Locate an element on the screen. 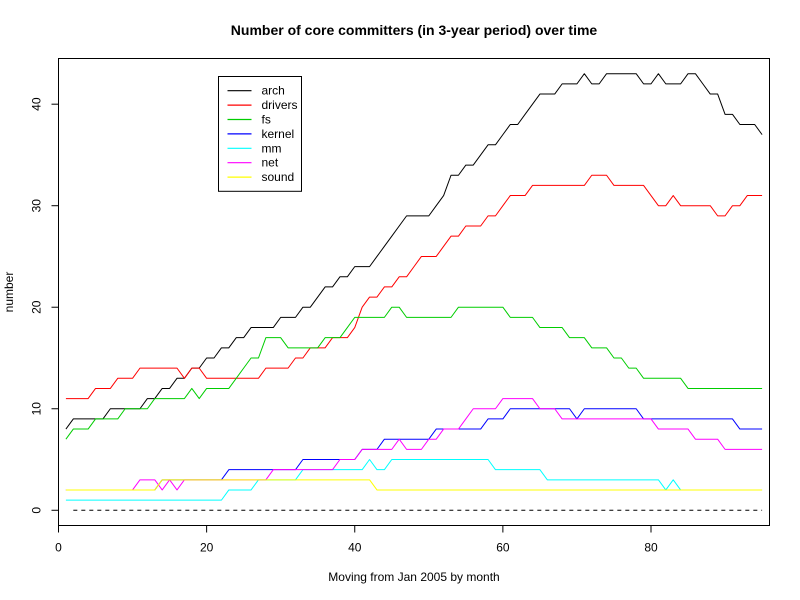 The width and height of the screenshot is (800, 600). legend-label-fs: fs is located at coordinates (266, 120).